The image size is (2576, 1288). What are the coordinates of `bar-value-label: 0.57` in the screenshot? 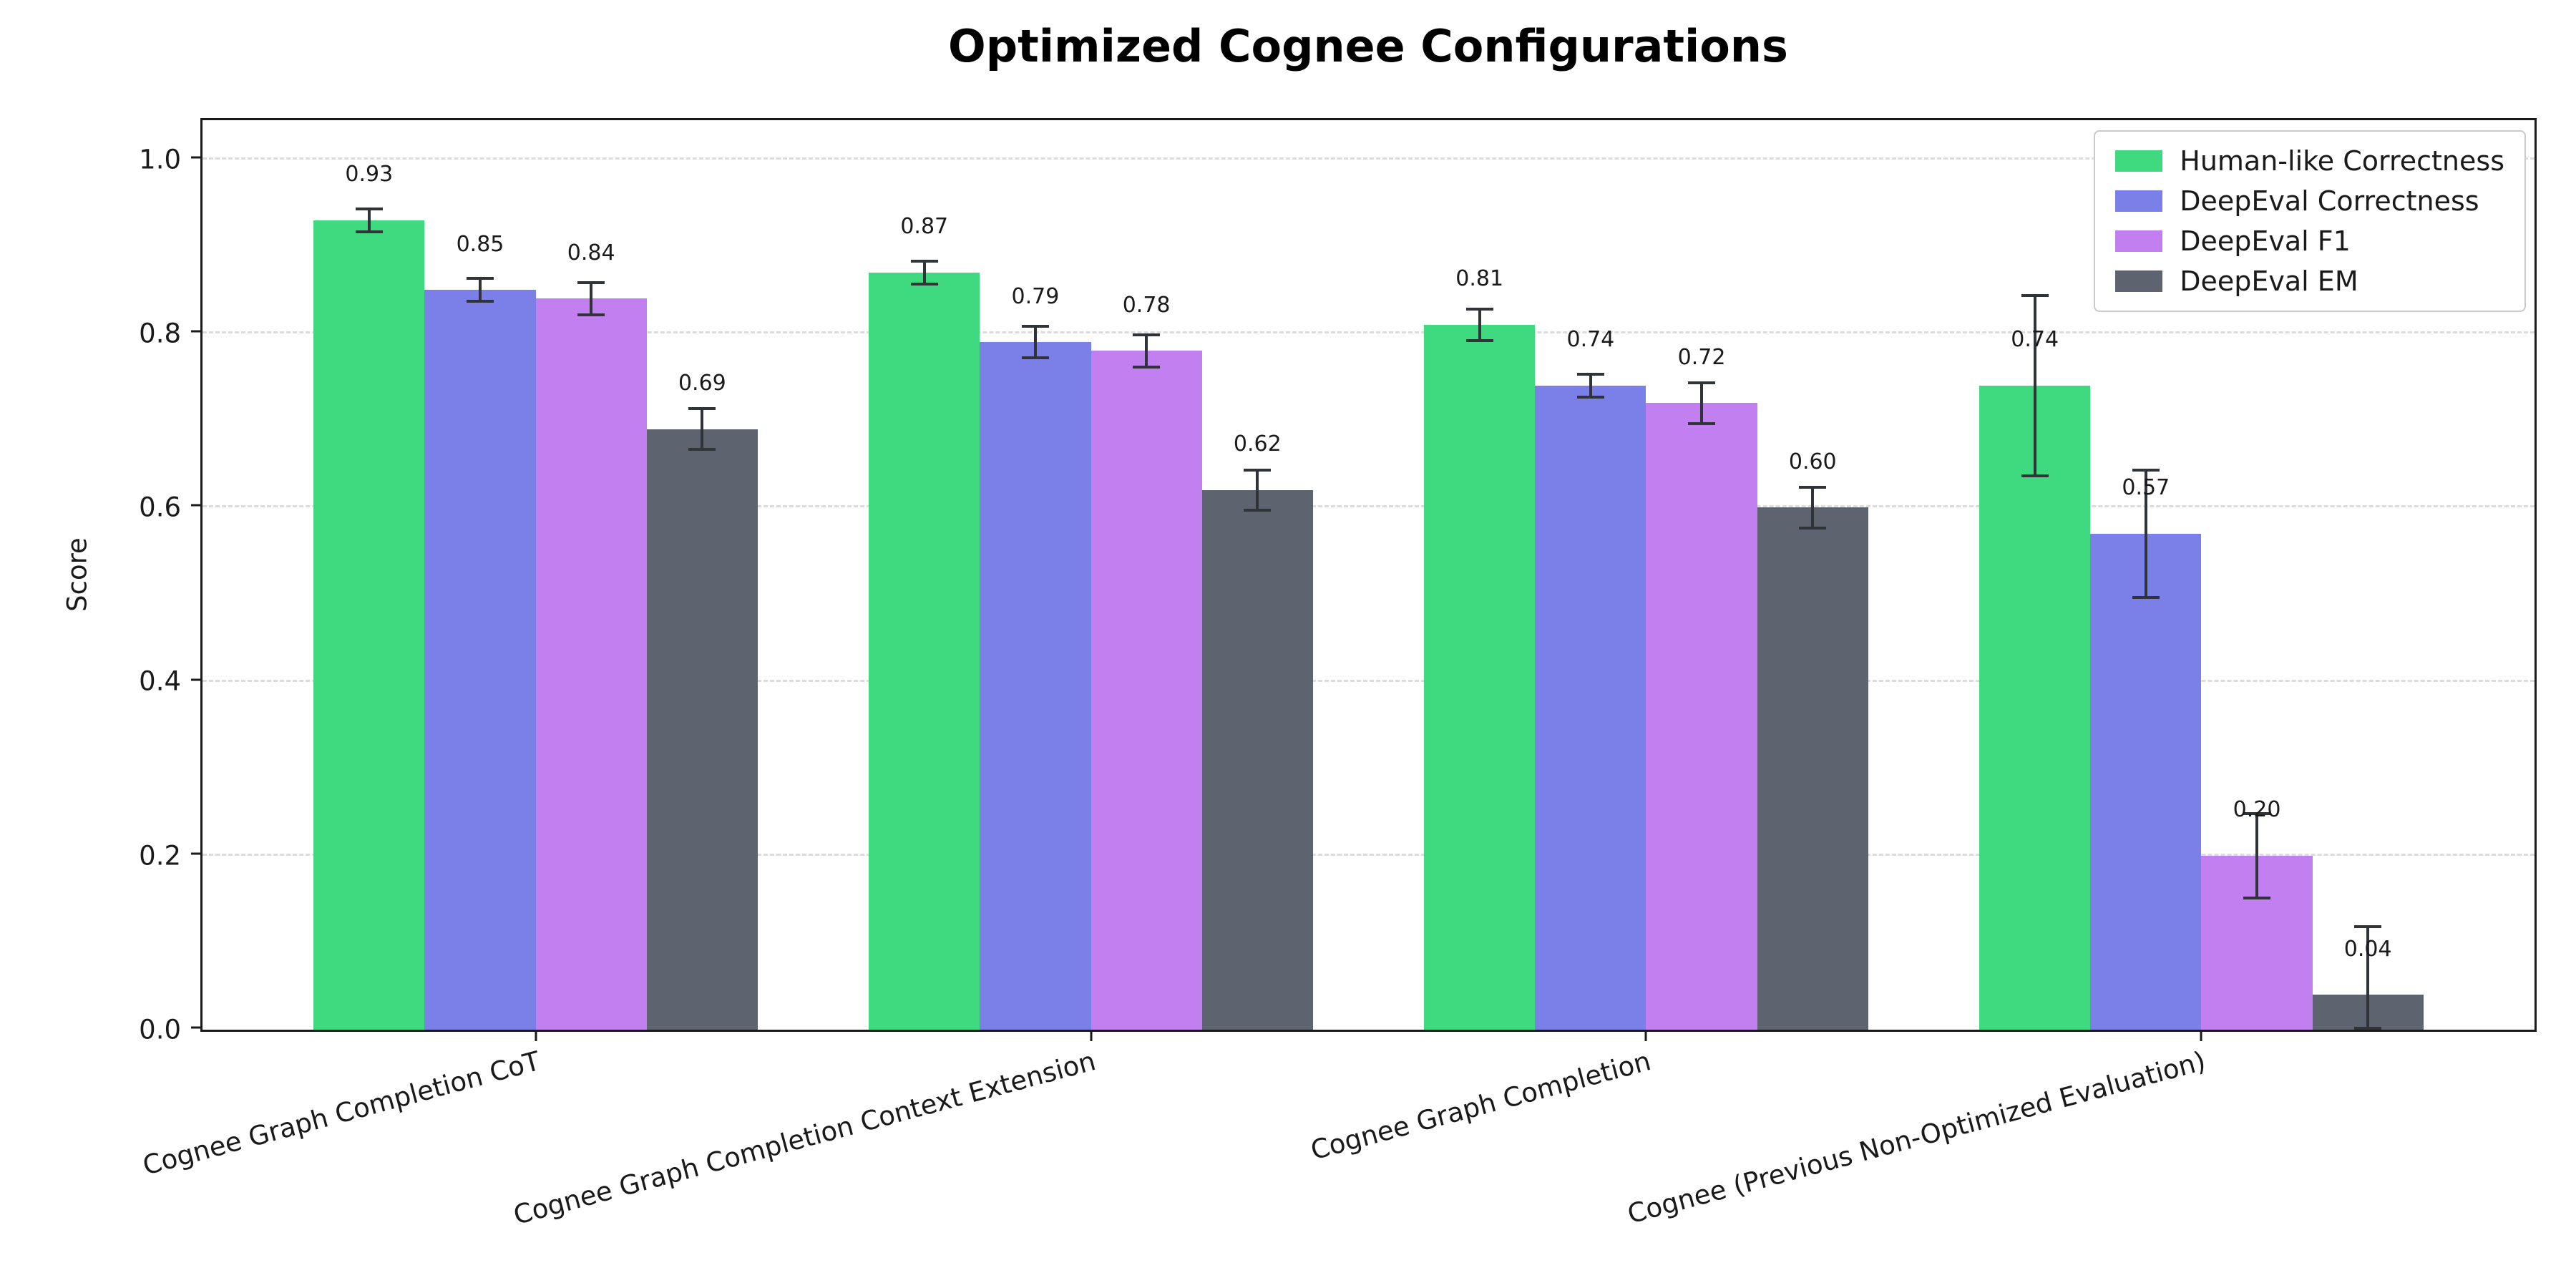 It's located at (2146, 488).